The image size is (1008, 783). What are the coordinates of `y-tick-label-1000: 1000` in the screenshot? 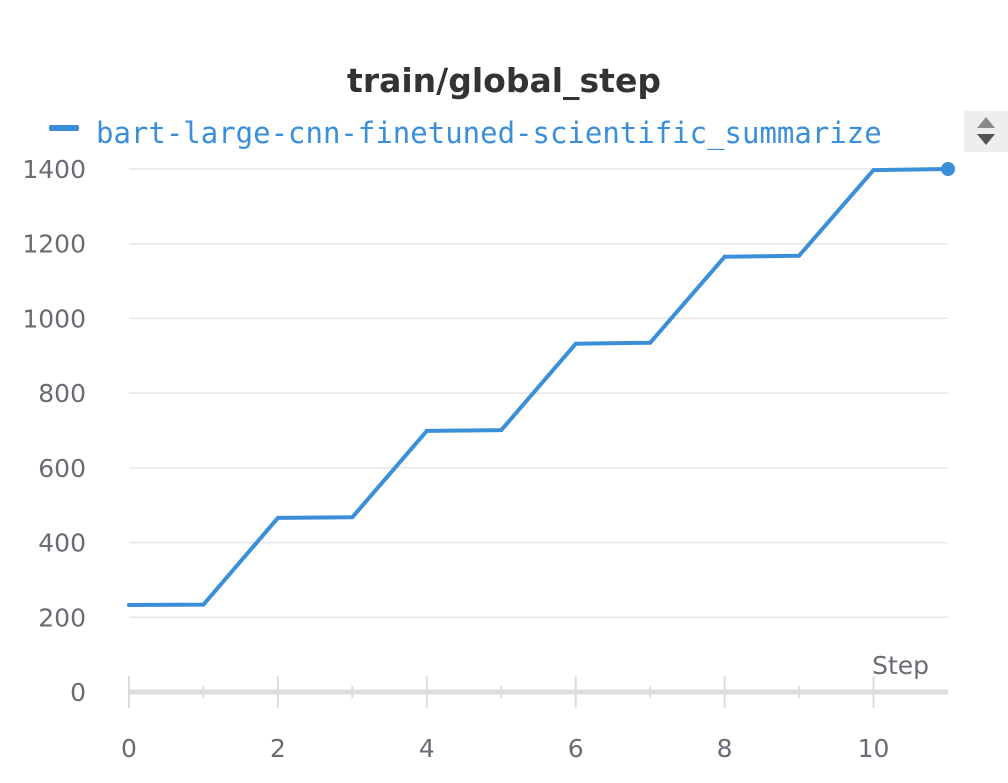 It's located at (54, 318).